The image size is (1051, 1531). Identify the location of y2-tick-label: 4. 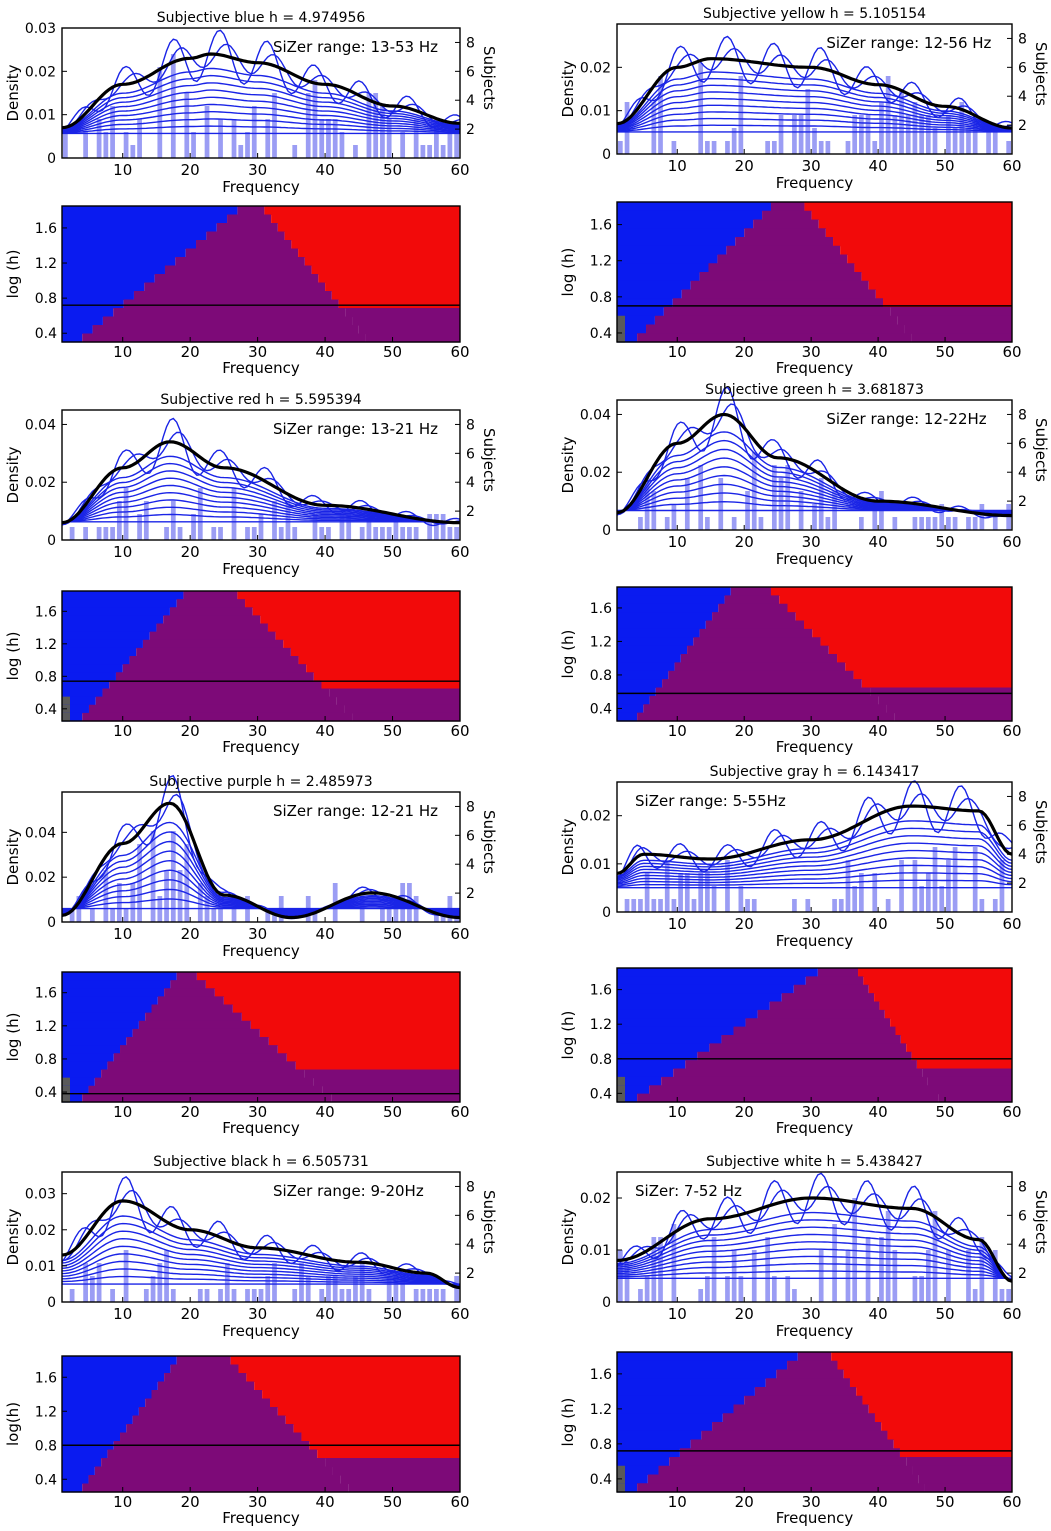
(1022, 855).